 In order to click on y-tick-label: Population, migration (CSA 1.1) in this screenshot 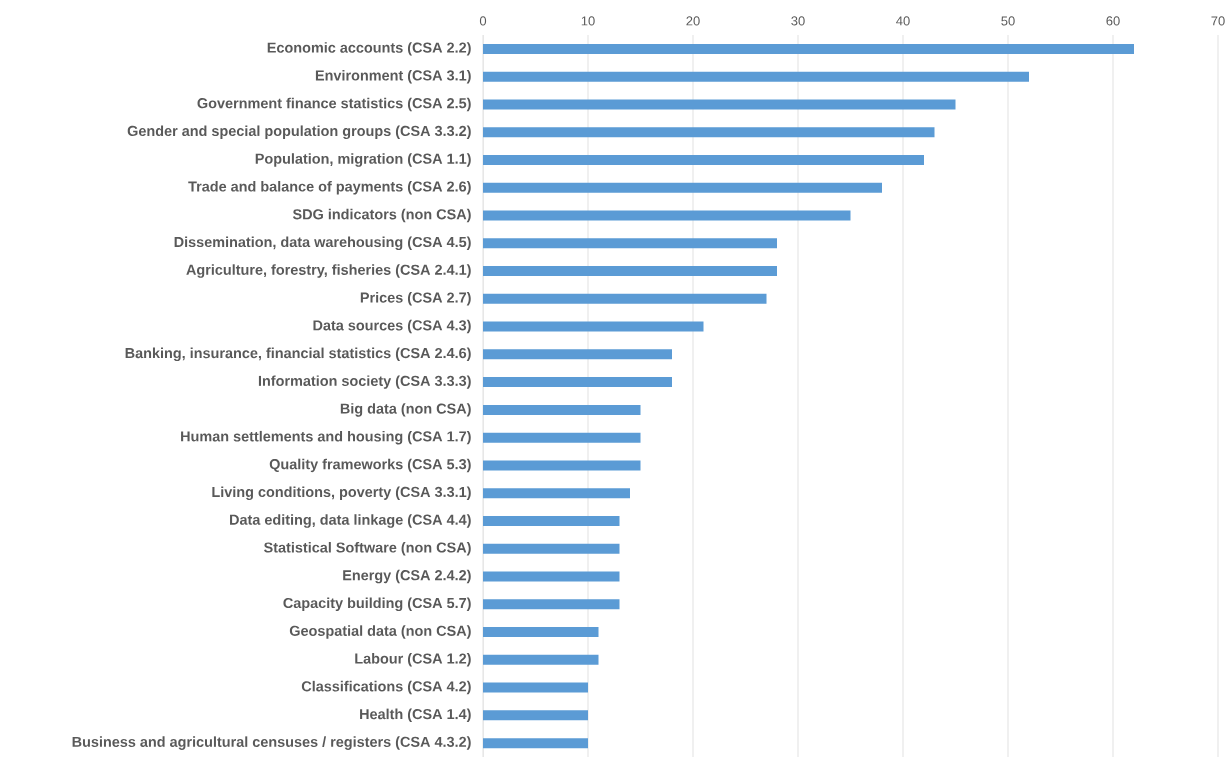, I will do `click(363, 160)`.